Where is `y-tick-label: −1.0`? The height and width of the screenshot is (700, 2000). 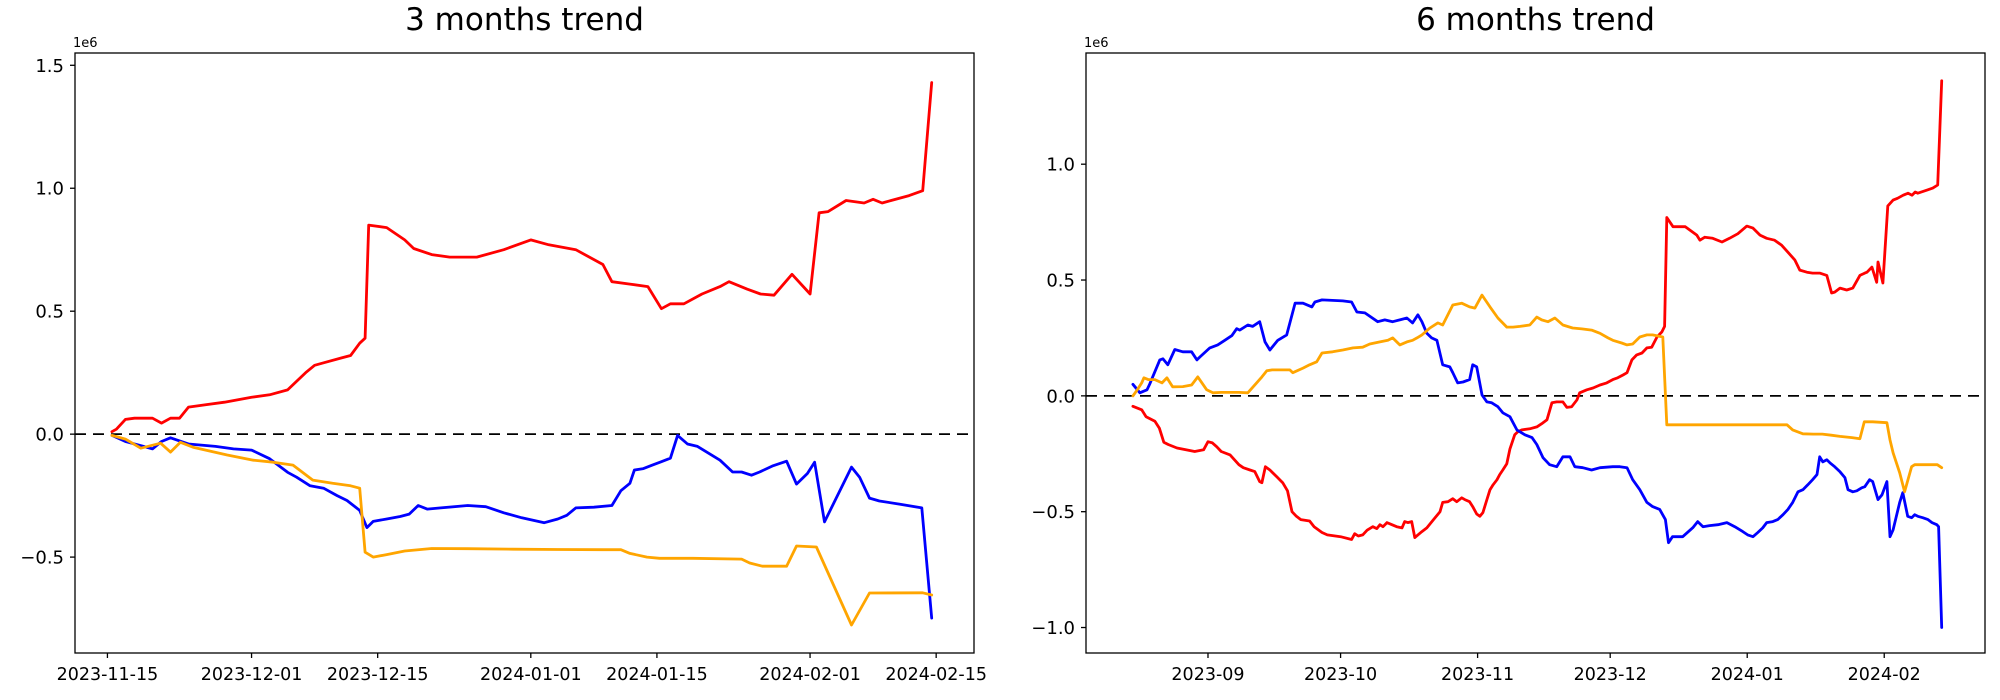 y-tick-label: −1.0 is located at coordinates (1053, 628).